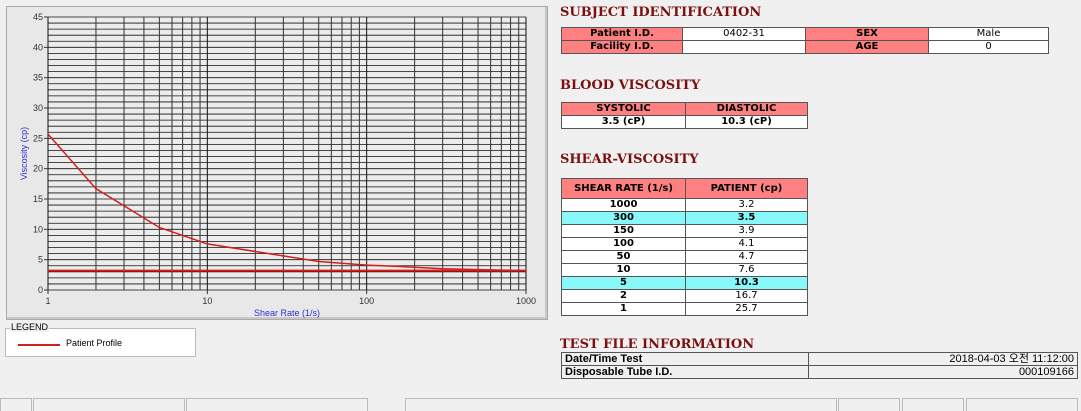  Describe the element at coordinates (623, 231) in the screenshot. I see `shear-rate-cell: 150` at that location.